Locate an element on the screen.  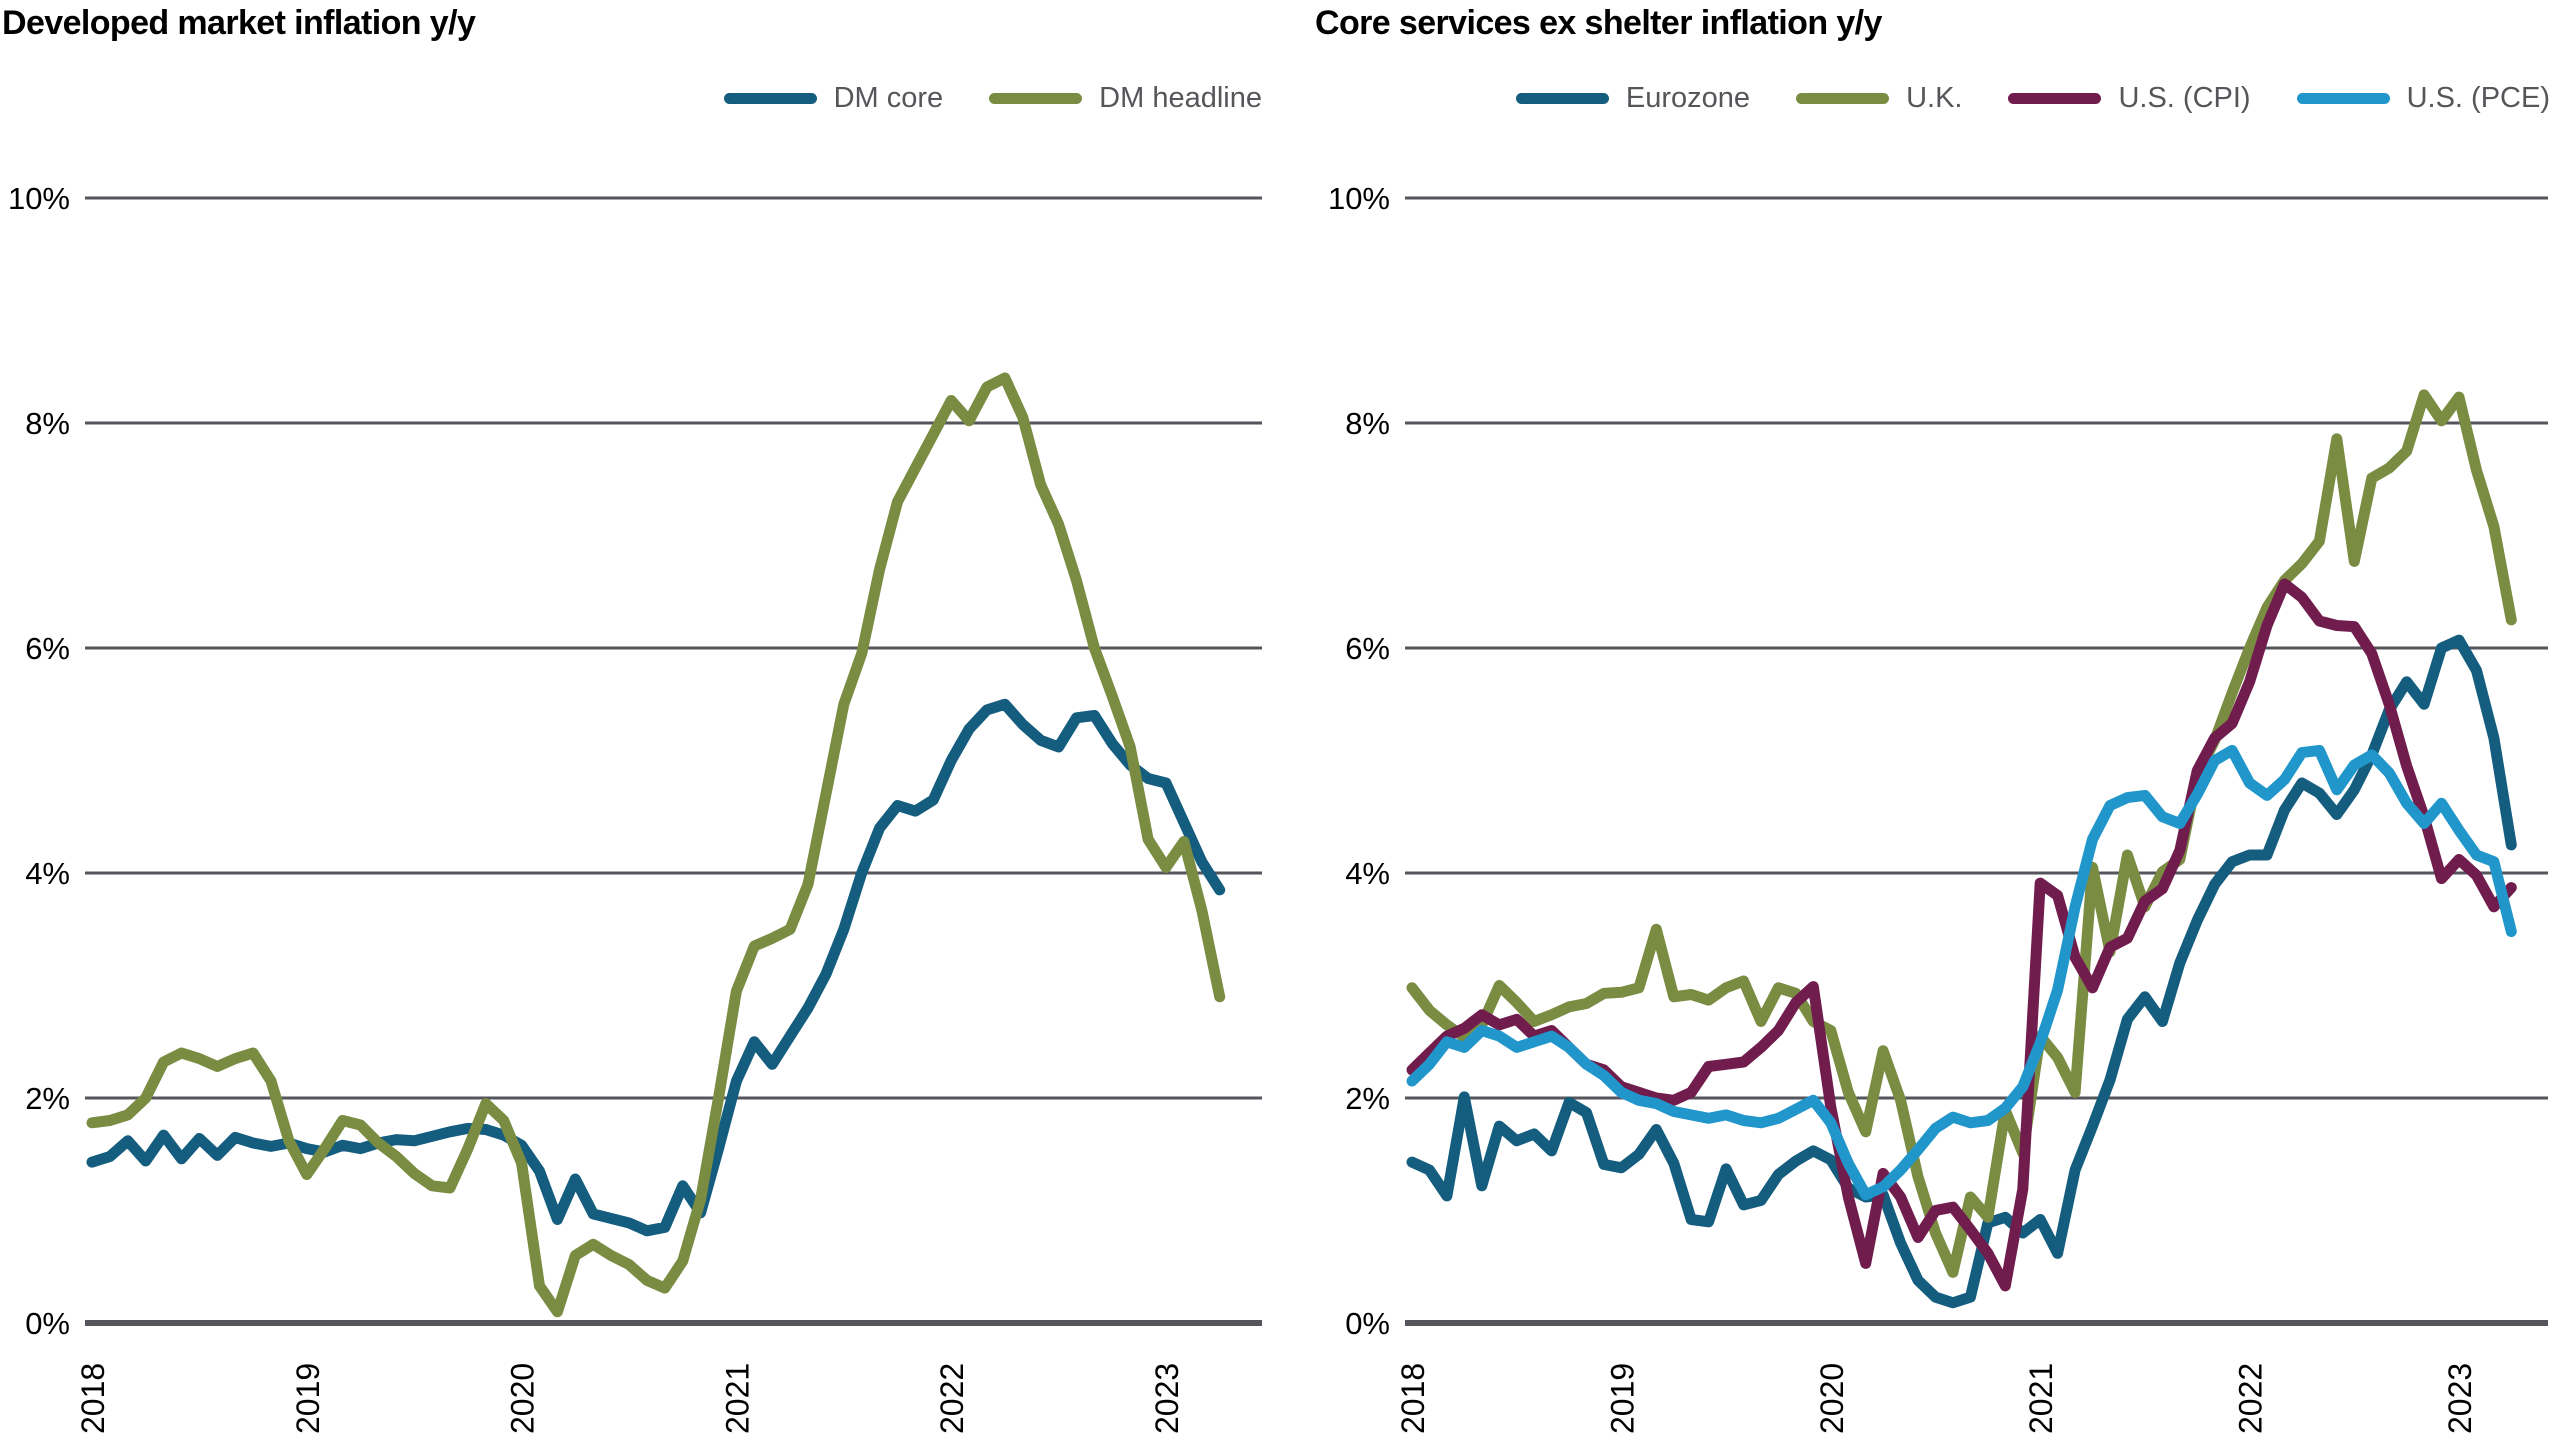
legend-label: U.K. is located at coordinates (1934, 98).